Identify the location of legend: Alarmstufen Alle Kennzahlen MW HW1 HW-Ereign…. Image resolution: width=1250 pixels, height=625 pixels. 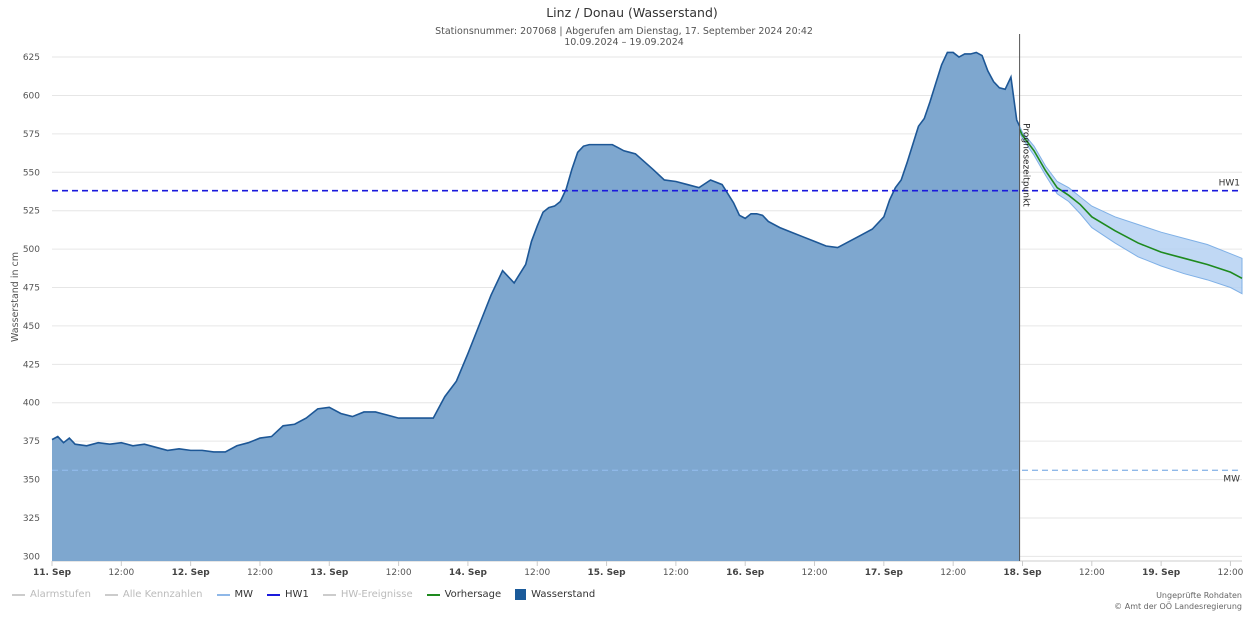
(310, 594).